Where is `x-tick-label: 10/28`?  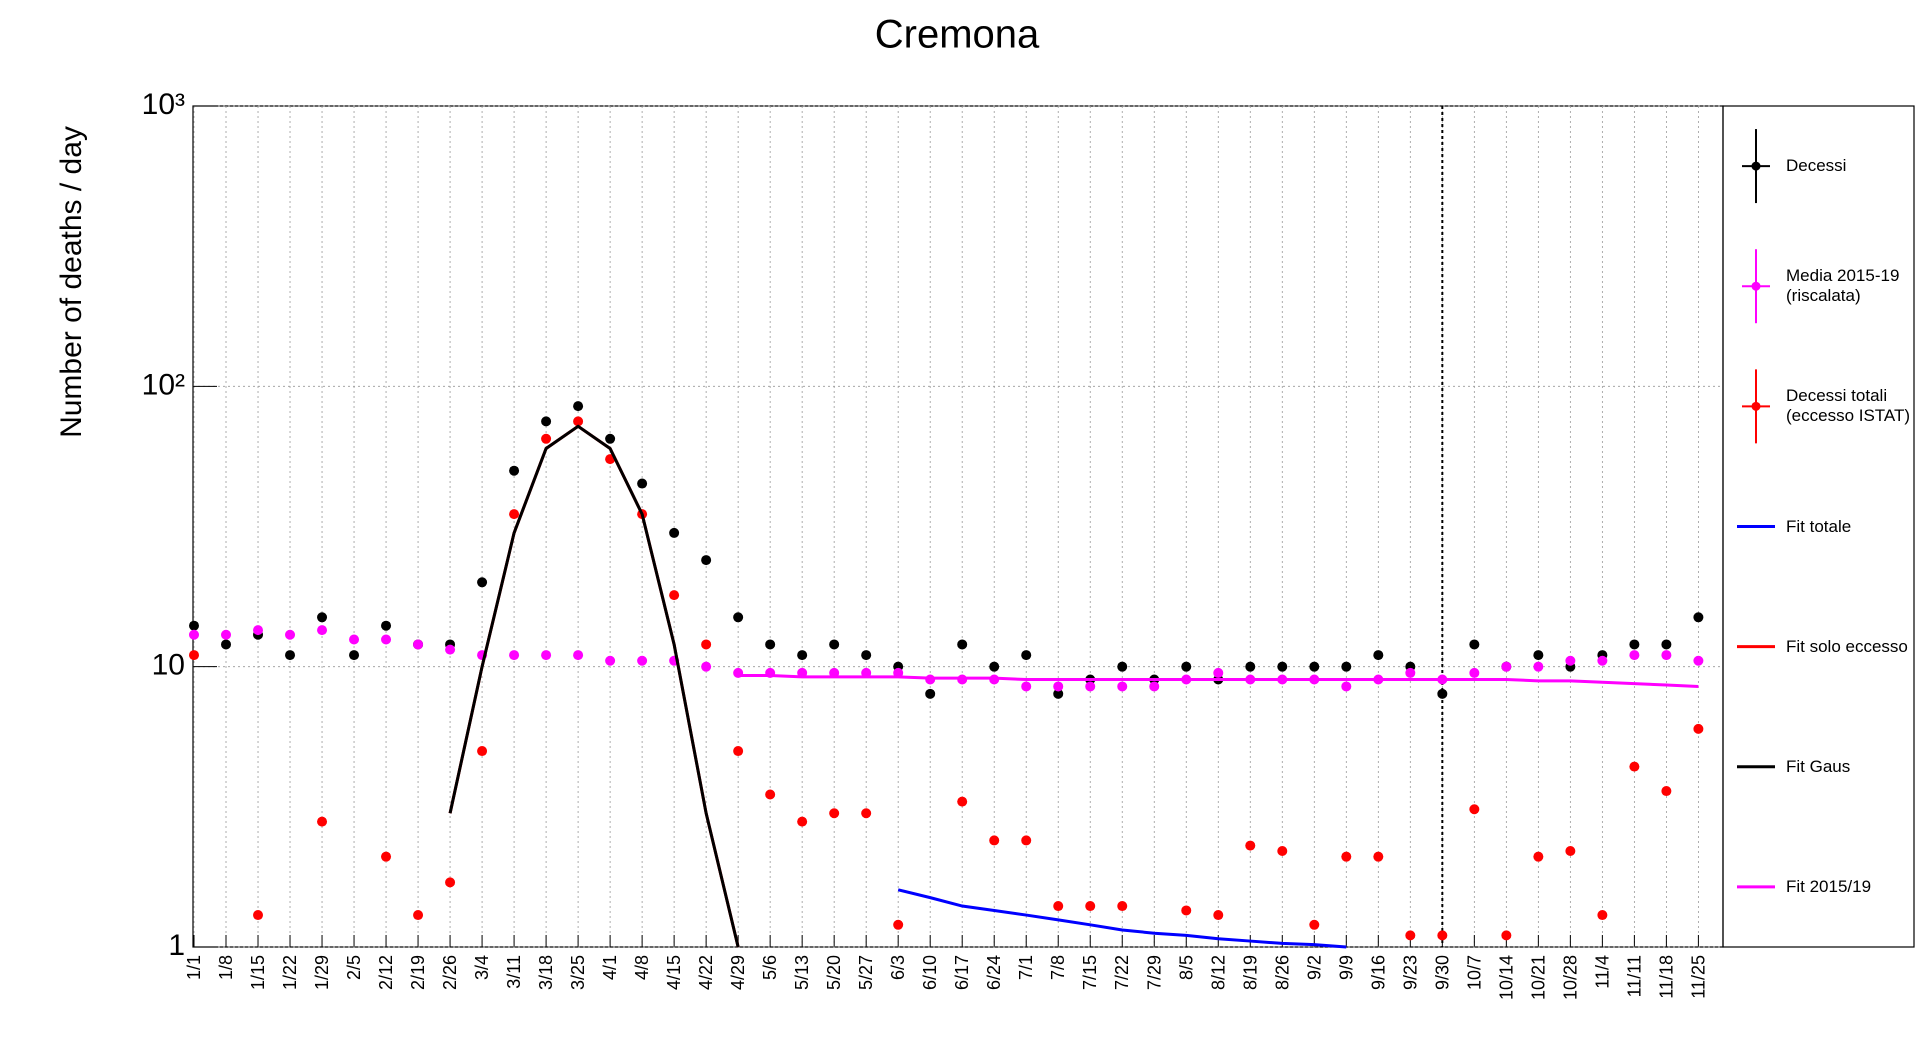
x-tick-label: 10/28 is located at coordinates (1570, 977).